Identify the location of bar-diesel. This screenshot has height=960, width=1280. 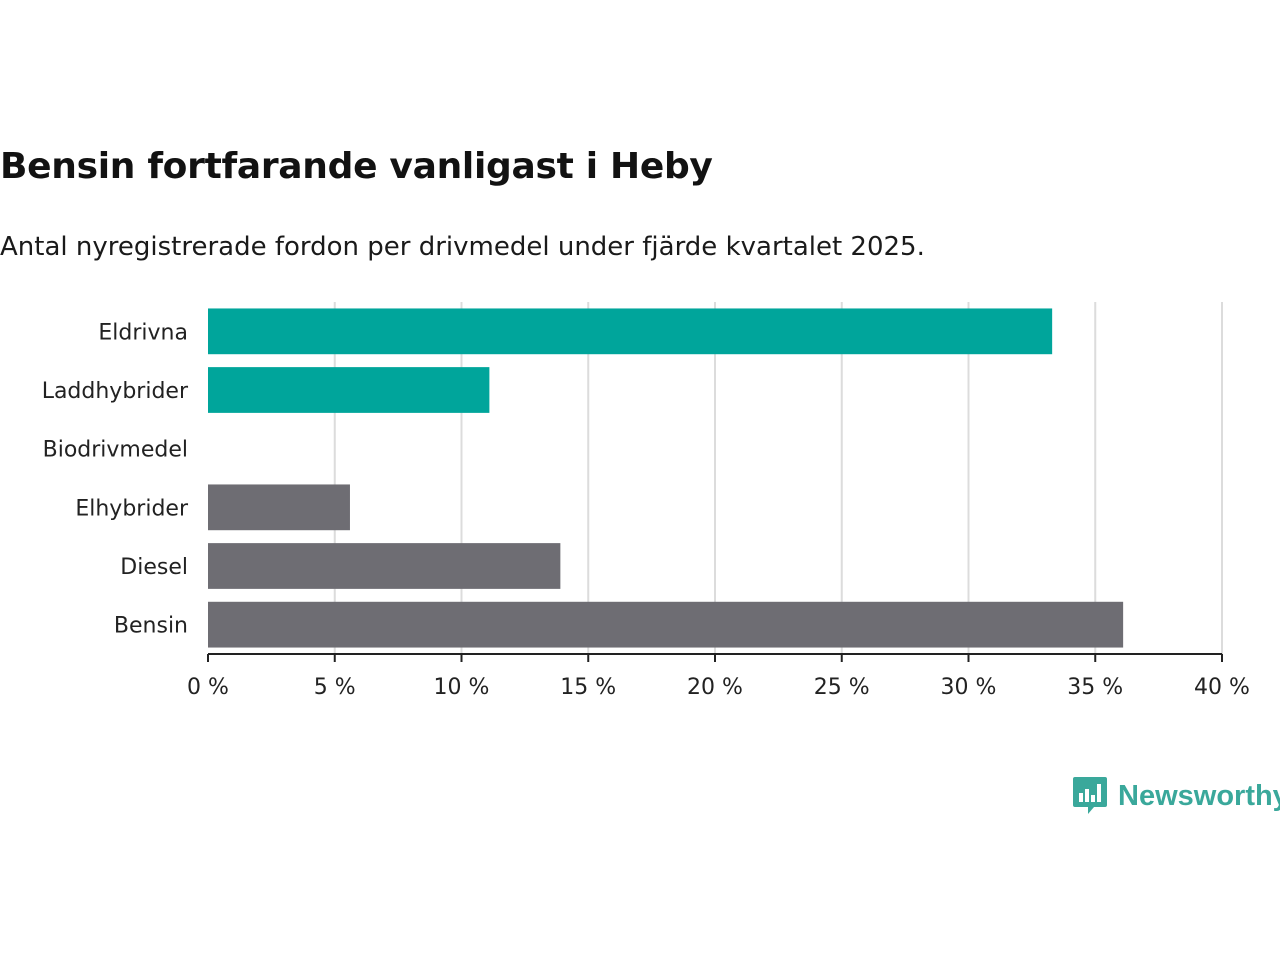
(384, 566).